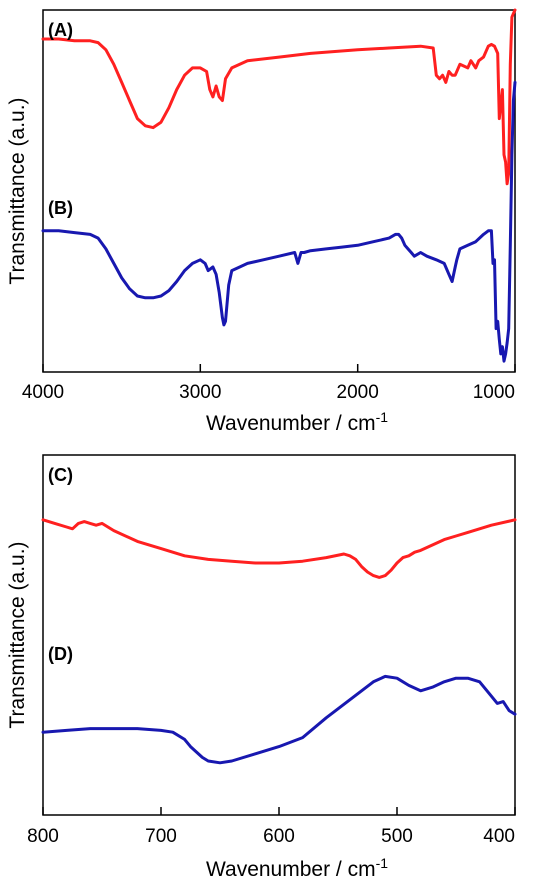  Describe the element at coordinates (358, 392) in the screenshot. I see `top-x-tick-label-2000: 2000` at that location.